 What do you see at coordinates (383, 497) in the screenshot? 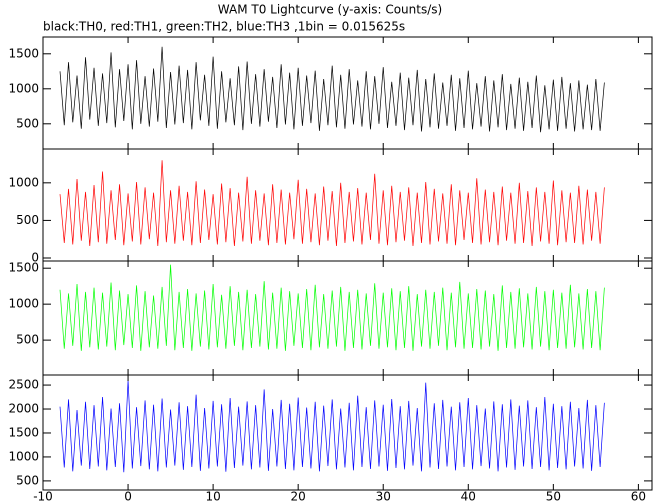
I see `x-tick-label: 30` at bounding box center [383, 497].